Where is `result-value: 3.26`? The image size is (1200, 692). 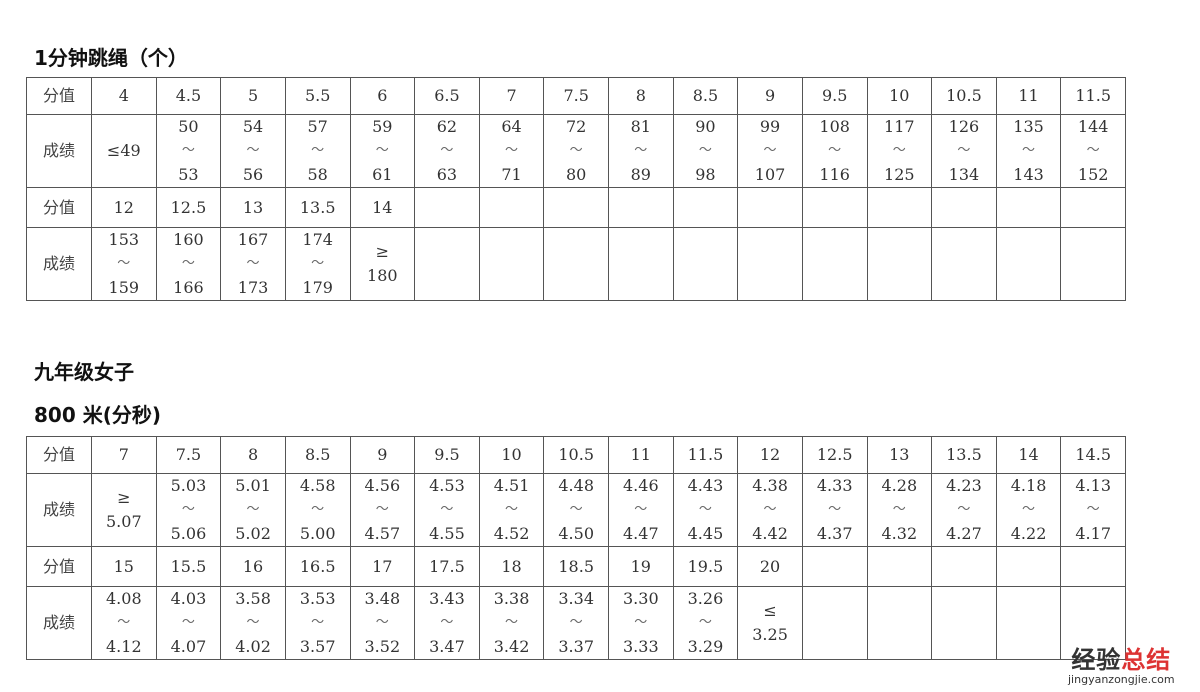
result-value: 3.26 is located at coordinates (705, 598).